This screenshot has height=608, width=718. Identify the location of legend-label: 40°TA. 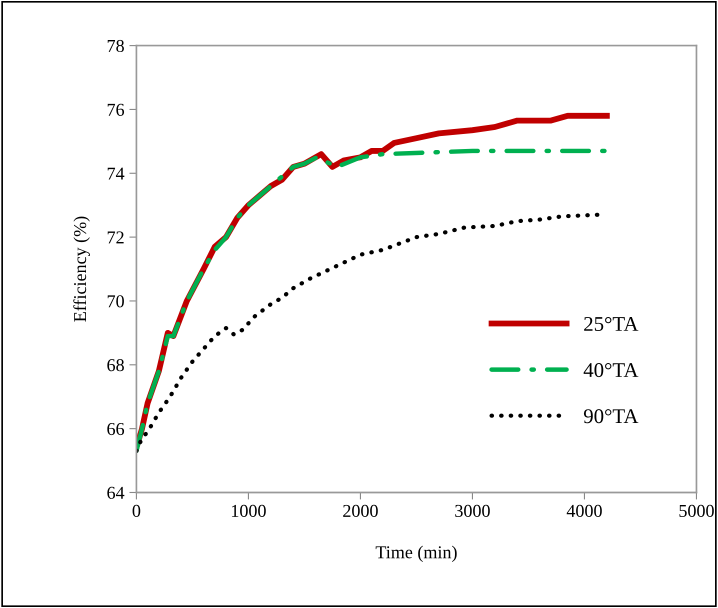
(611, 370).